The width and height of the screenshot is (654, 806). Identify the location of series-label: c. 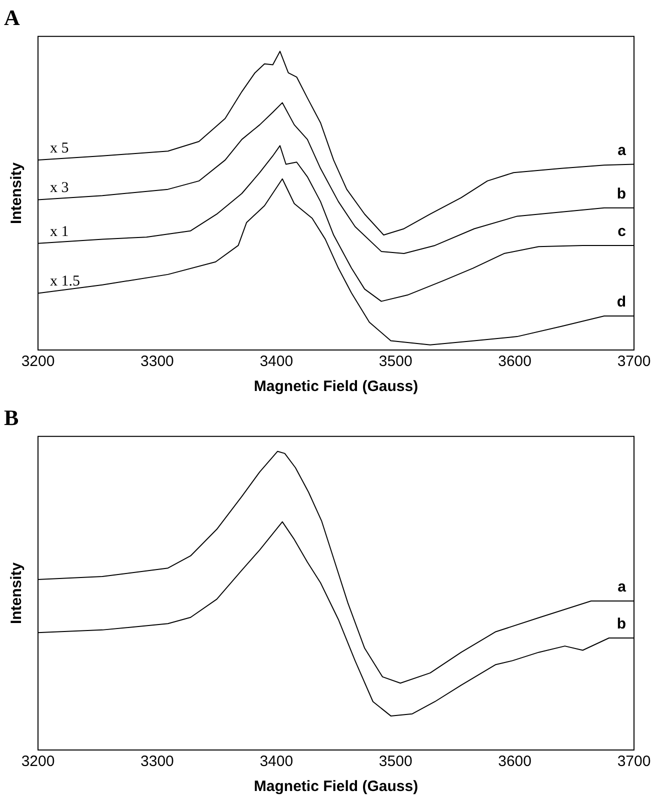
(622, 231).